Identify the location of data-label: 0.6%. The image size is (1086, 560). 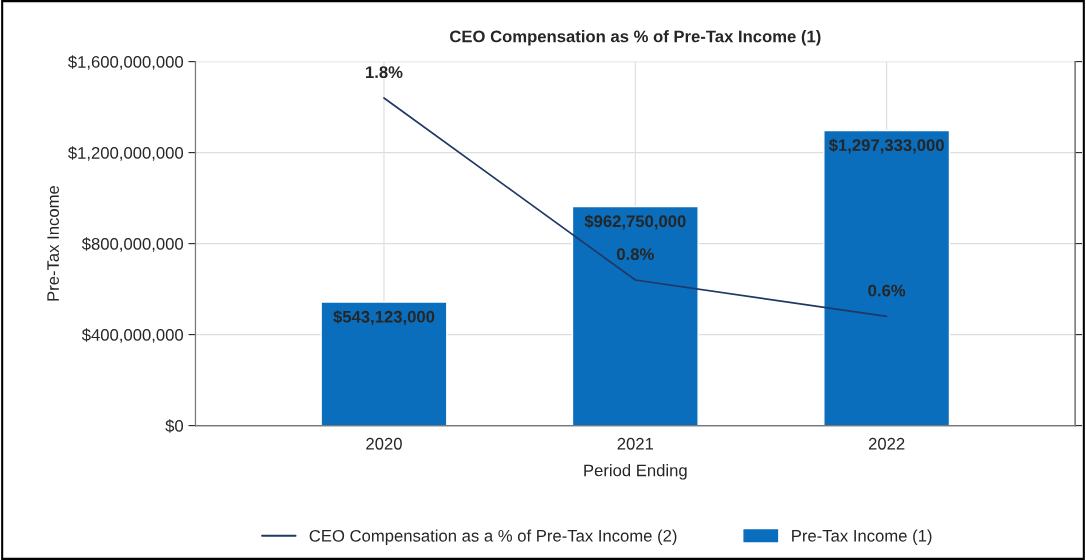
(887, 290).